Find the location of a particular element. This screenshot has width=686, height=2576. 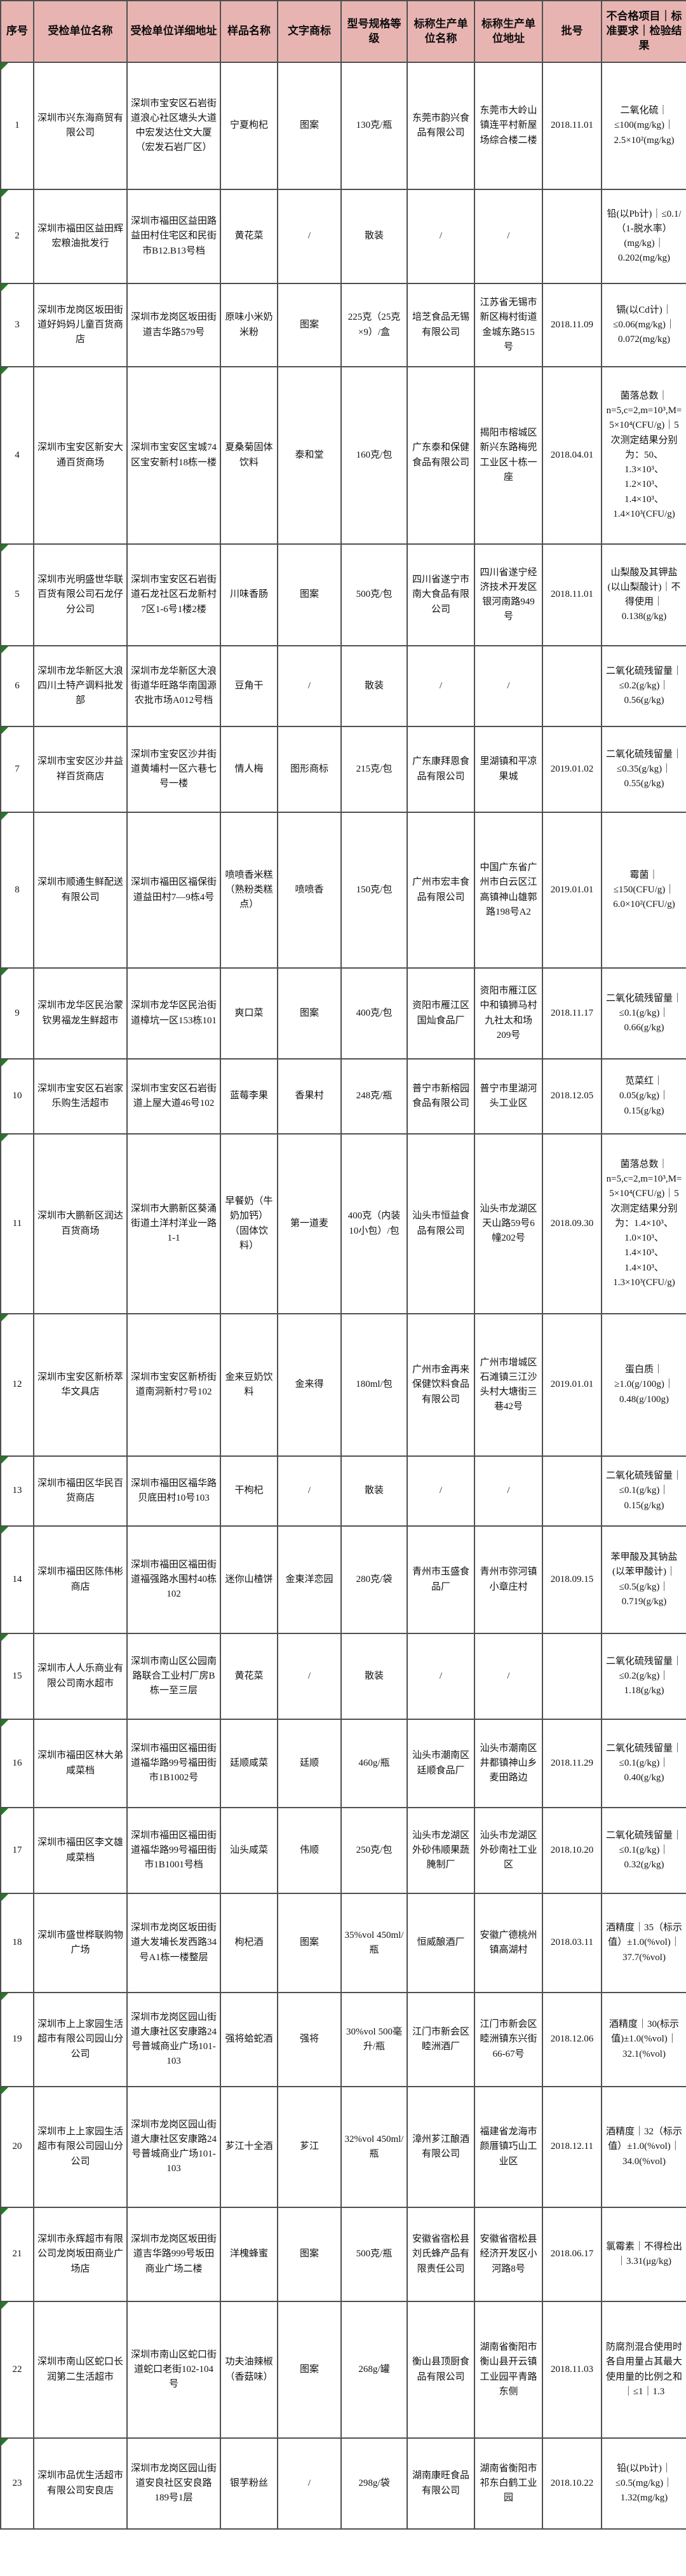

cell-unit-address: 深圳市龙岗区坂田街道大发埔长发西路34号A1栋一楼整层 is located at coordinates (173, 1943).